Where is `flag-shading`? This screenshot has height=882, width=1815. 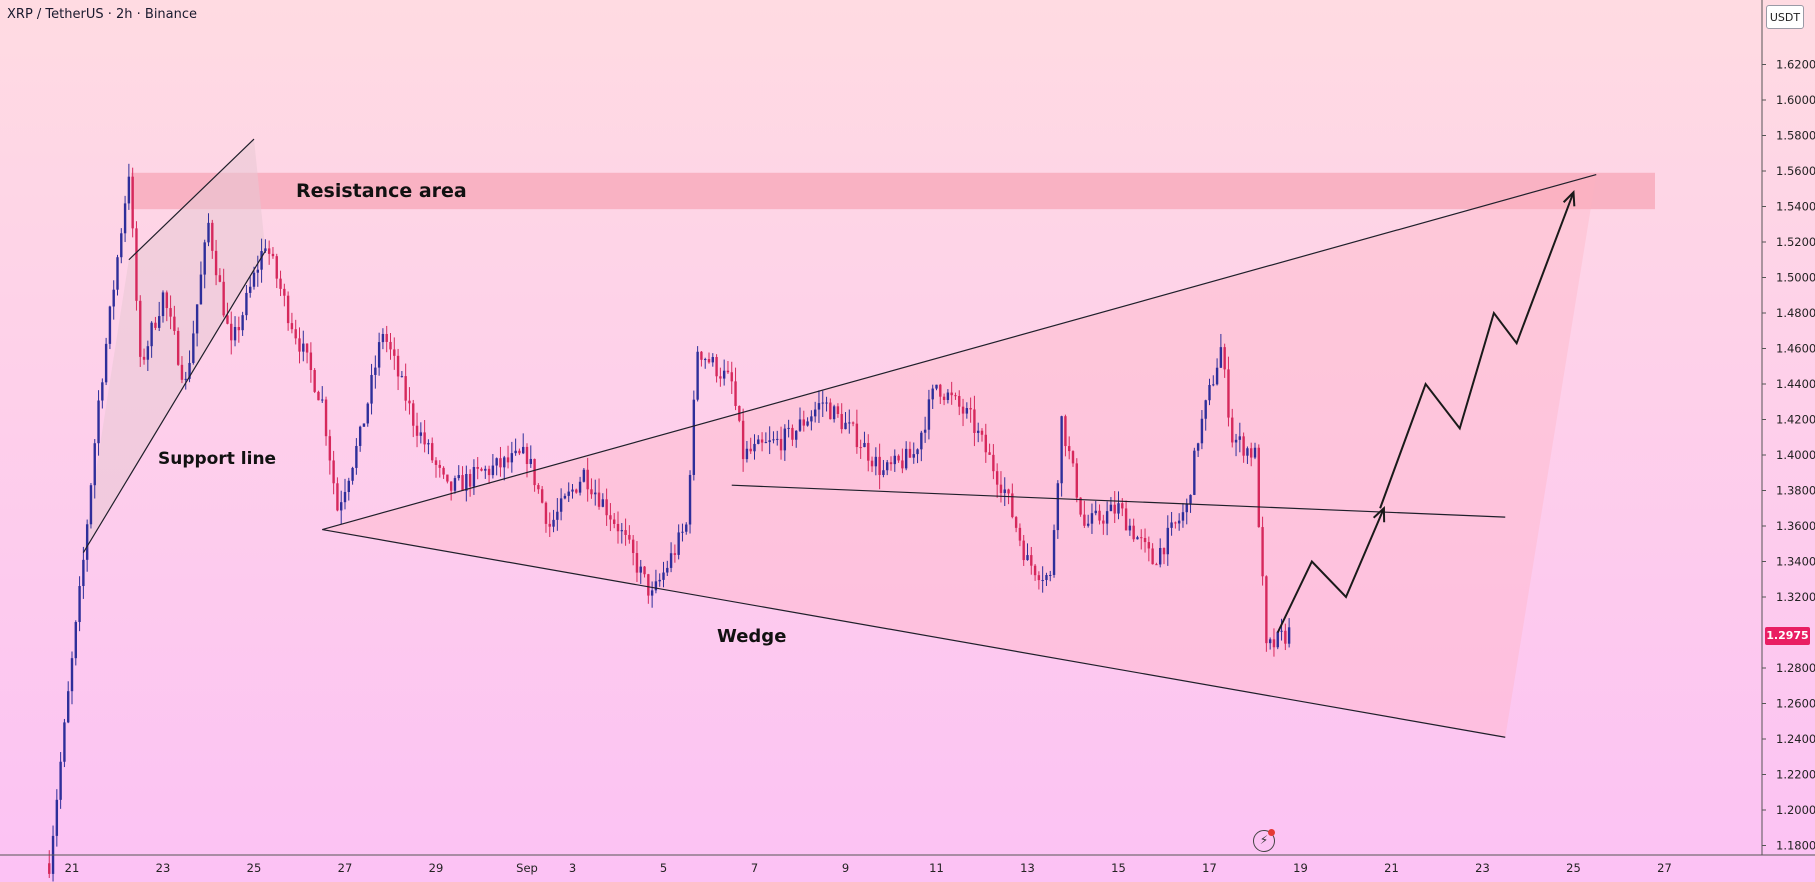
flag-shading is located at coordinates (174, 346).